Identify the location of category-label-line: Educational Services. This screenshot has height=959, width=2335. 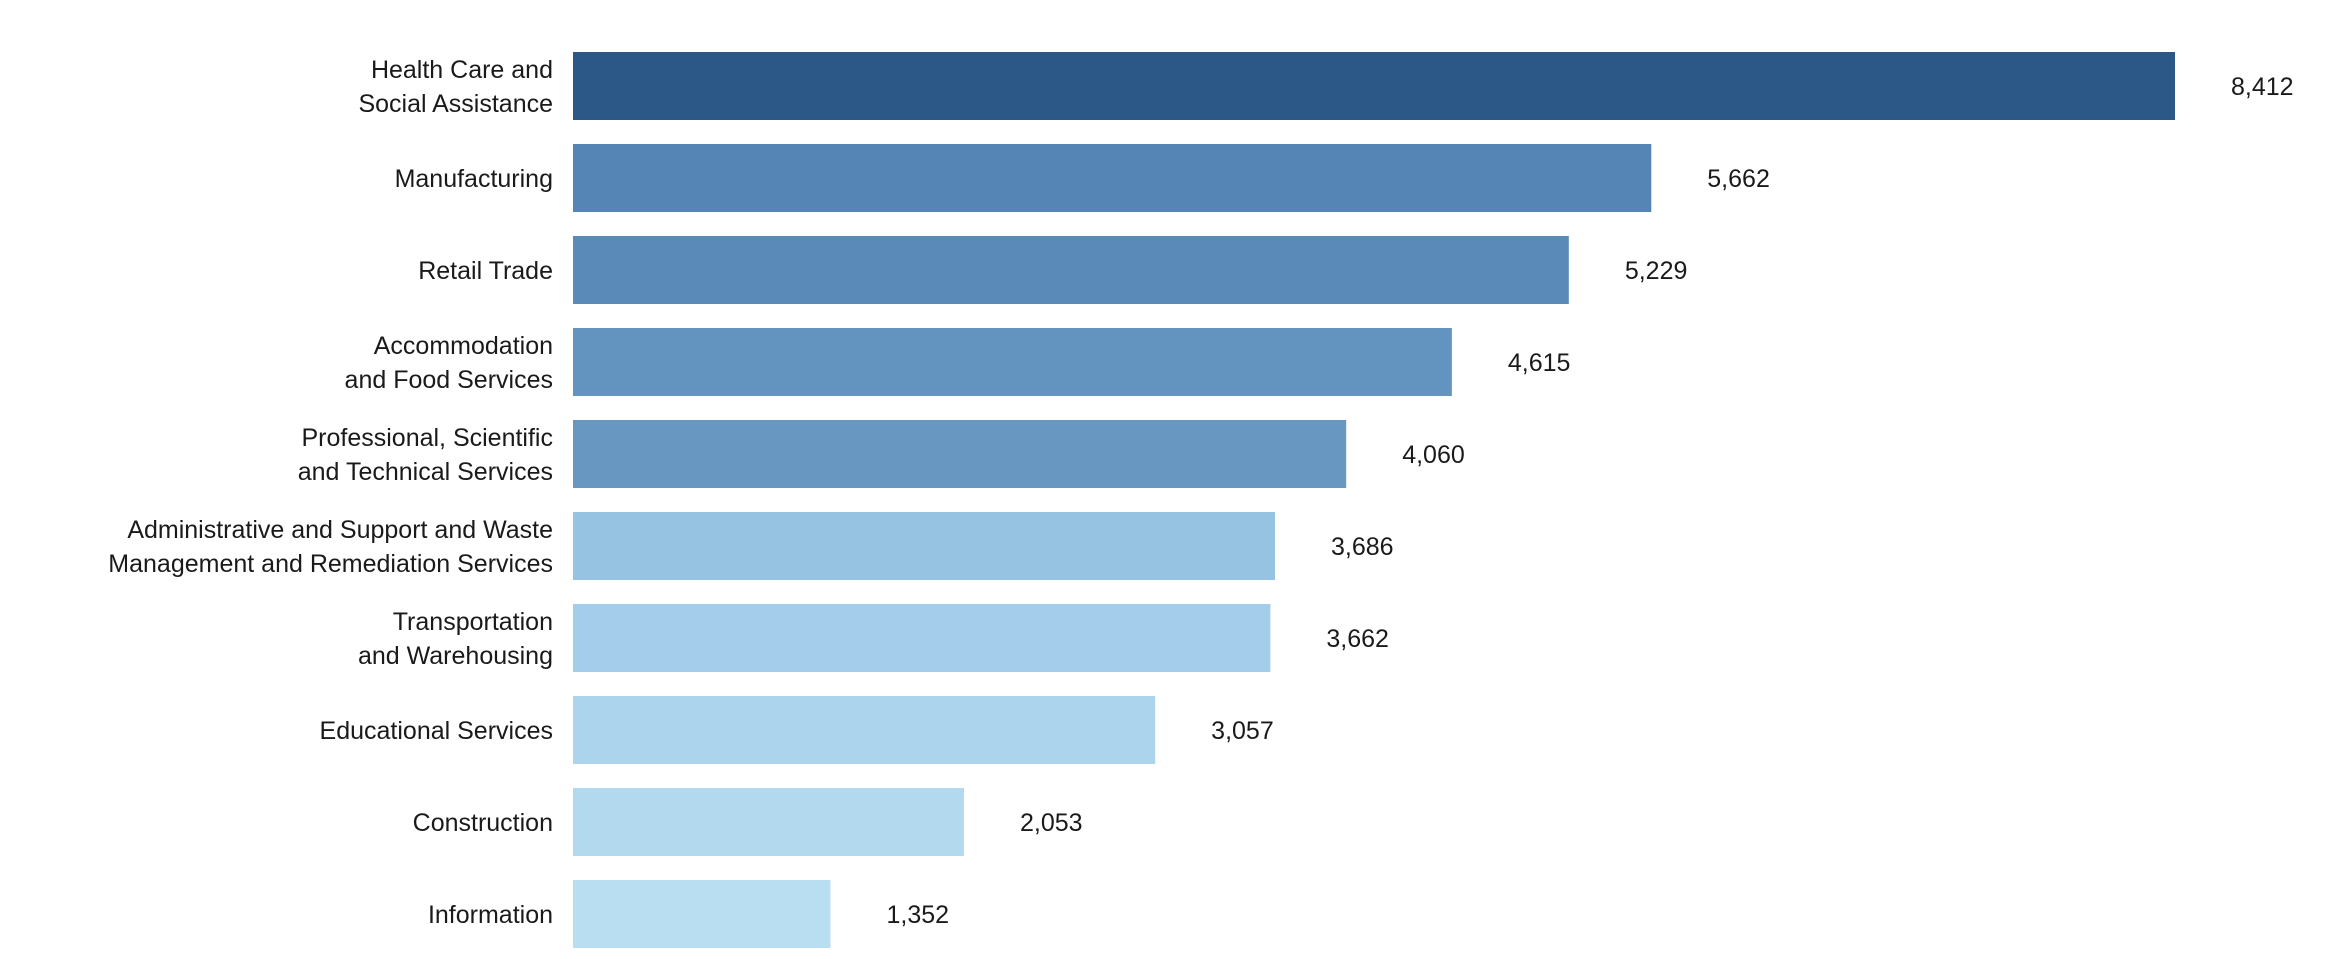
(436, 731).